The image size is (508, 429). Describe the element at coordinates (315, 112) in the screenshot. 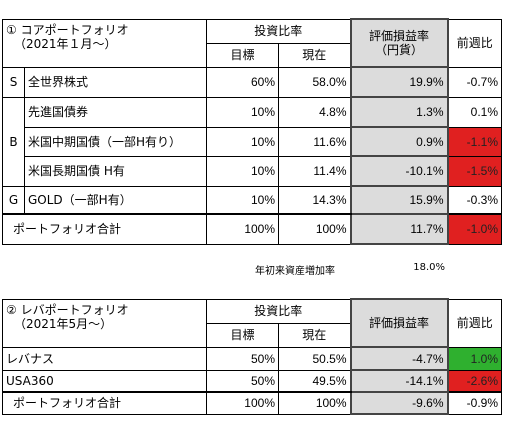

I see `current-ratio: 4.8%` at that location.